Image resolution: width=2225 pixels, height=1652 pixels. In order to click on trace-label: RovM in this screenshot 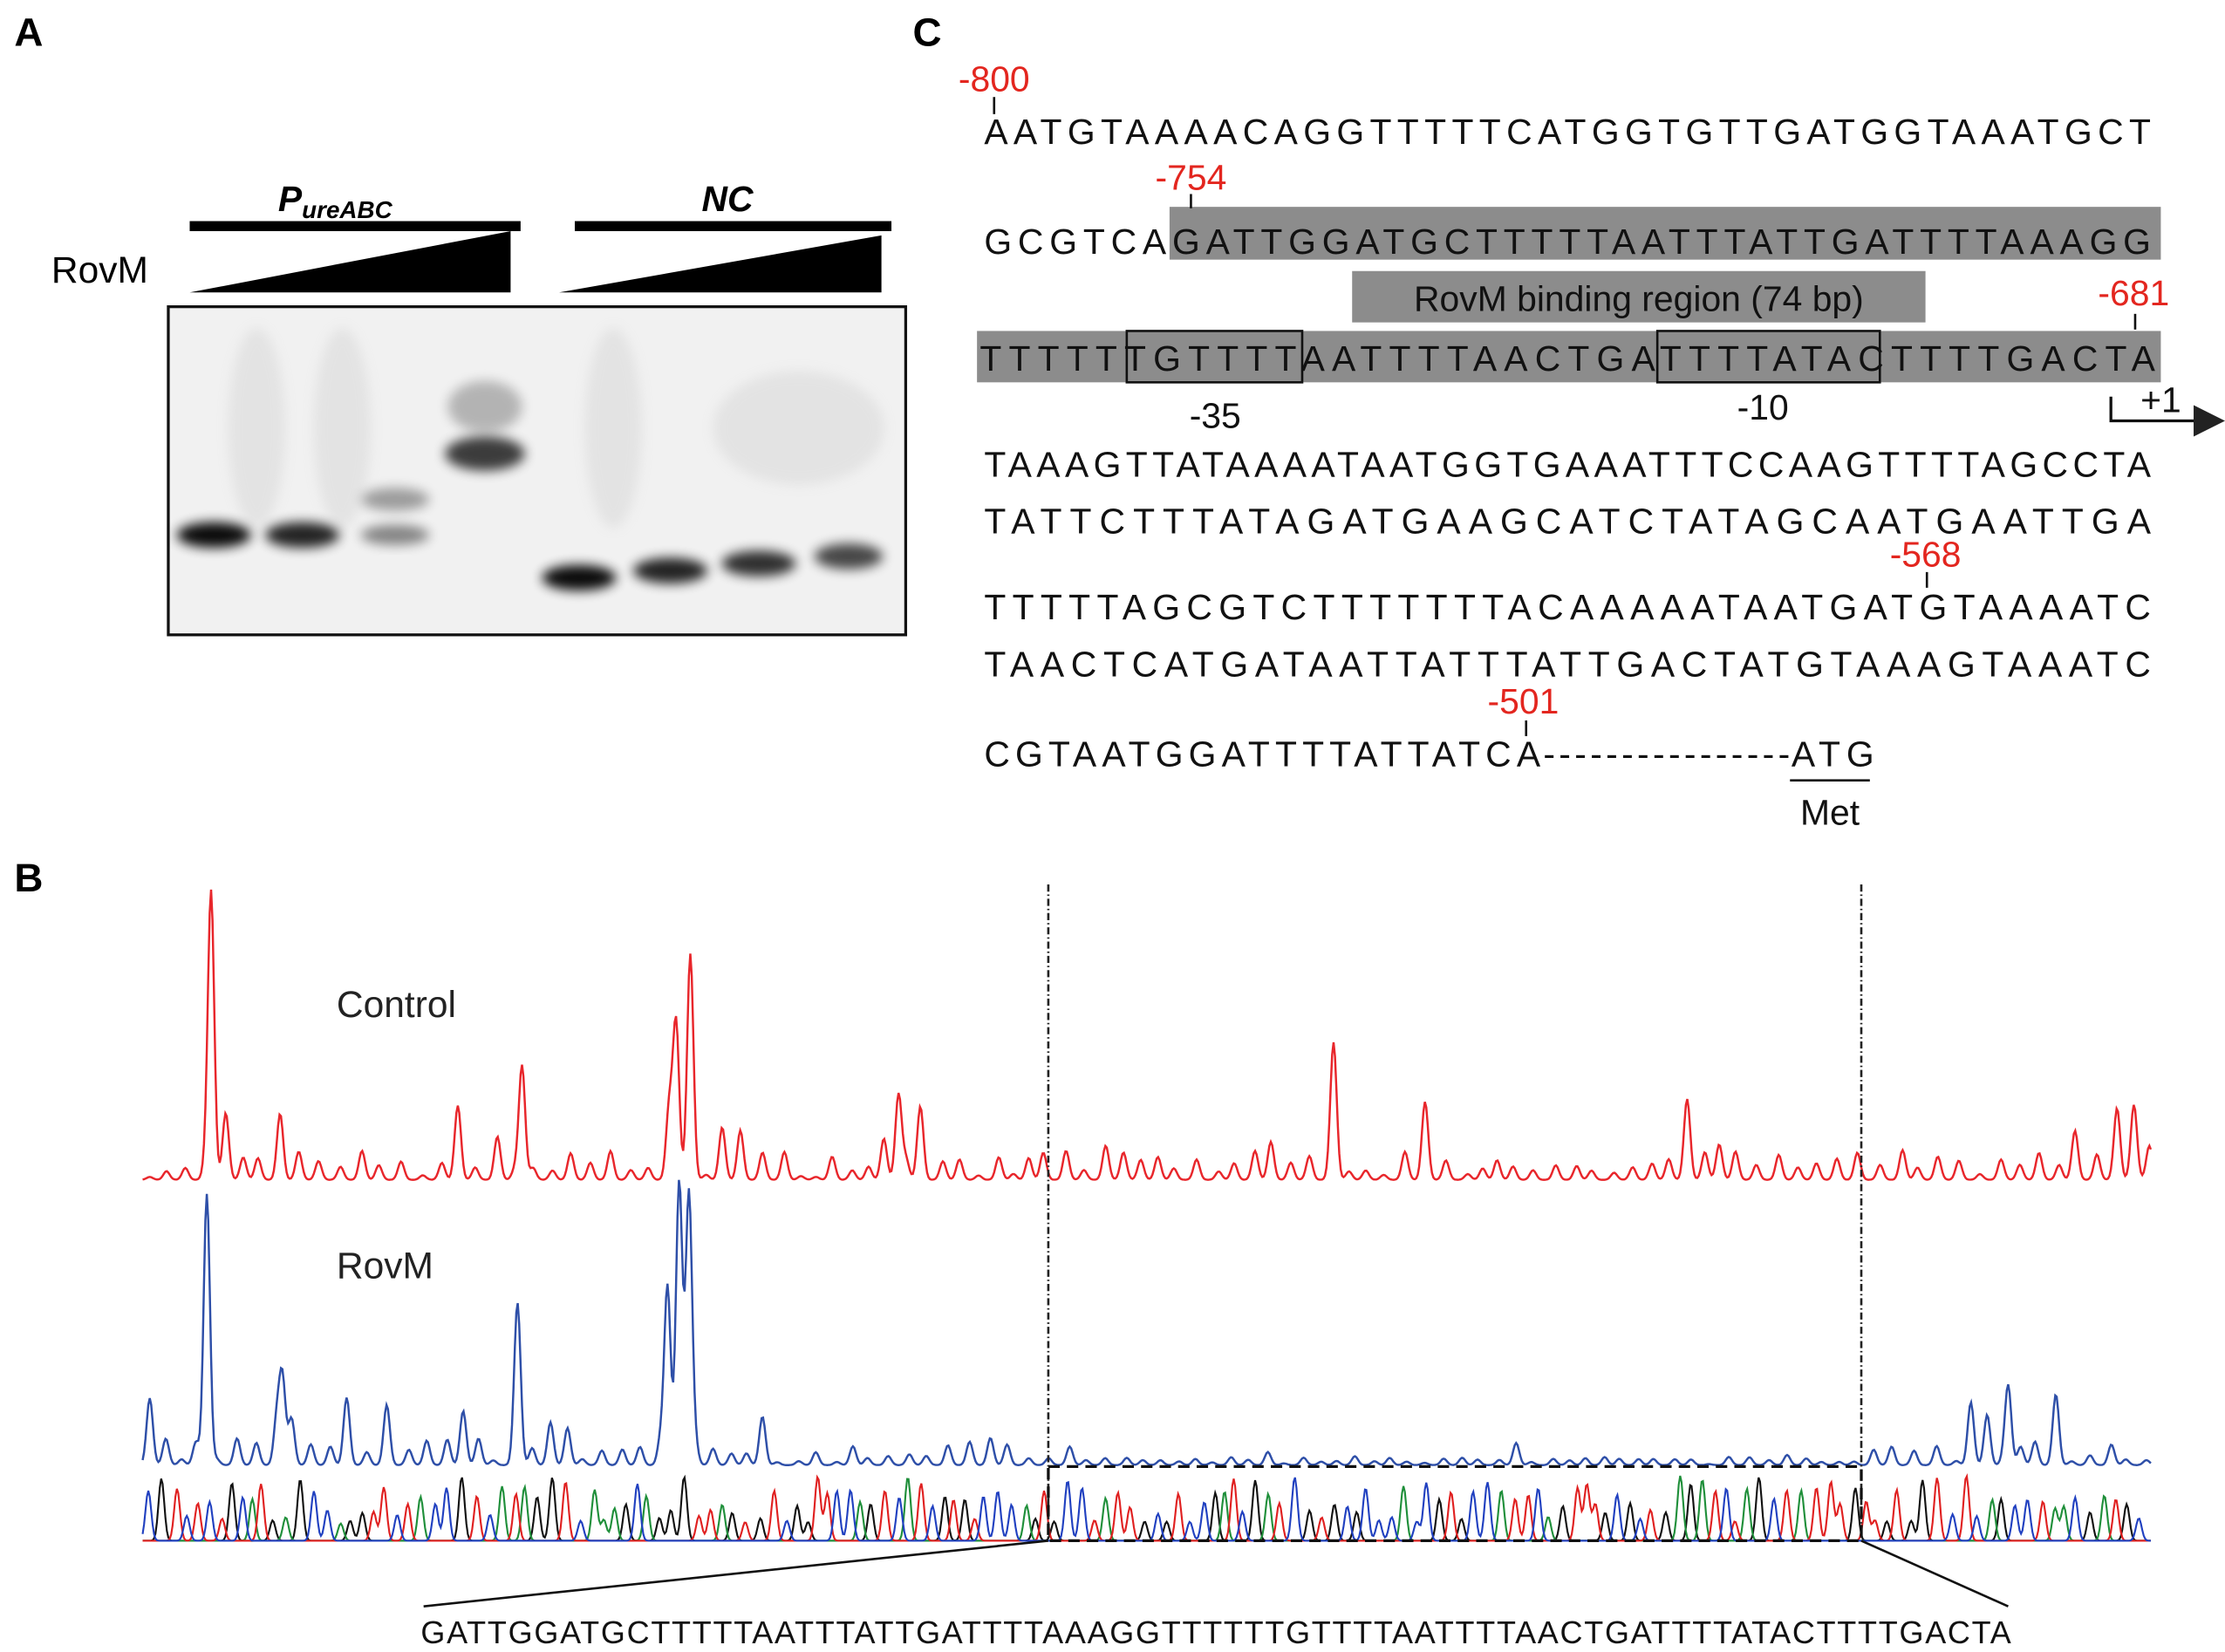, I will do `click(385, 1266)`.